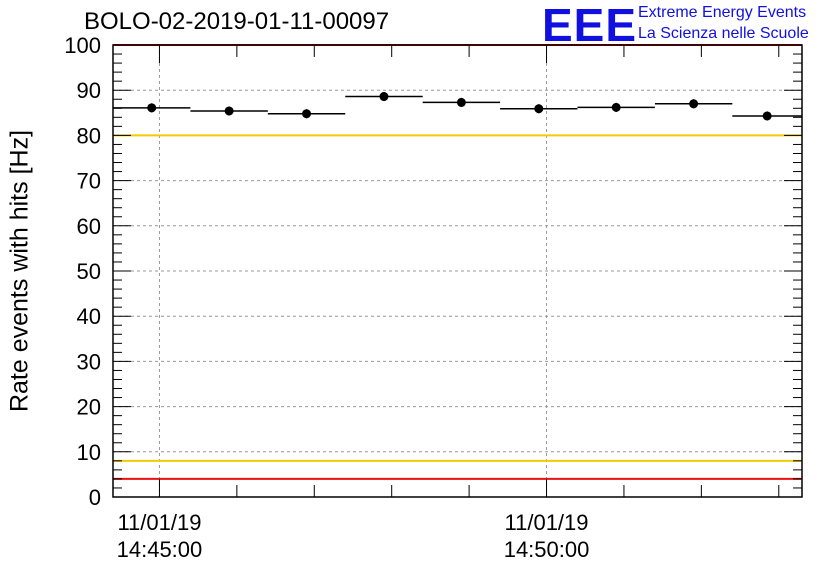 This screenshot has width=836, height=572. I want to click on y-tick-label: 10, so click(89, 452).